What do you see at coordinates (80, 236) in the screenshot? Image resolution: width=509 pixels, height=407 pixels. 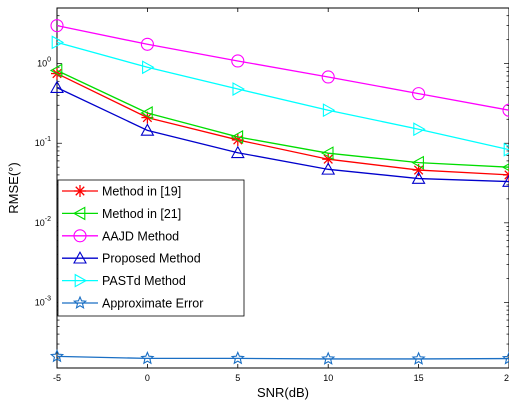 I see `marker-circle` at bounding box center [80, 236].